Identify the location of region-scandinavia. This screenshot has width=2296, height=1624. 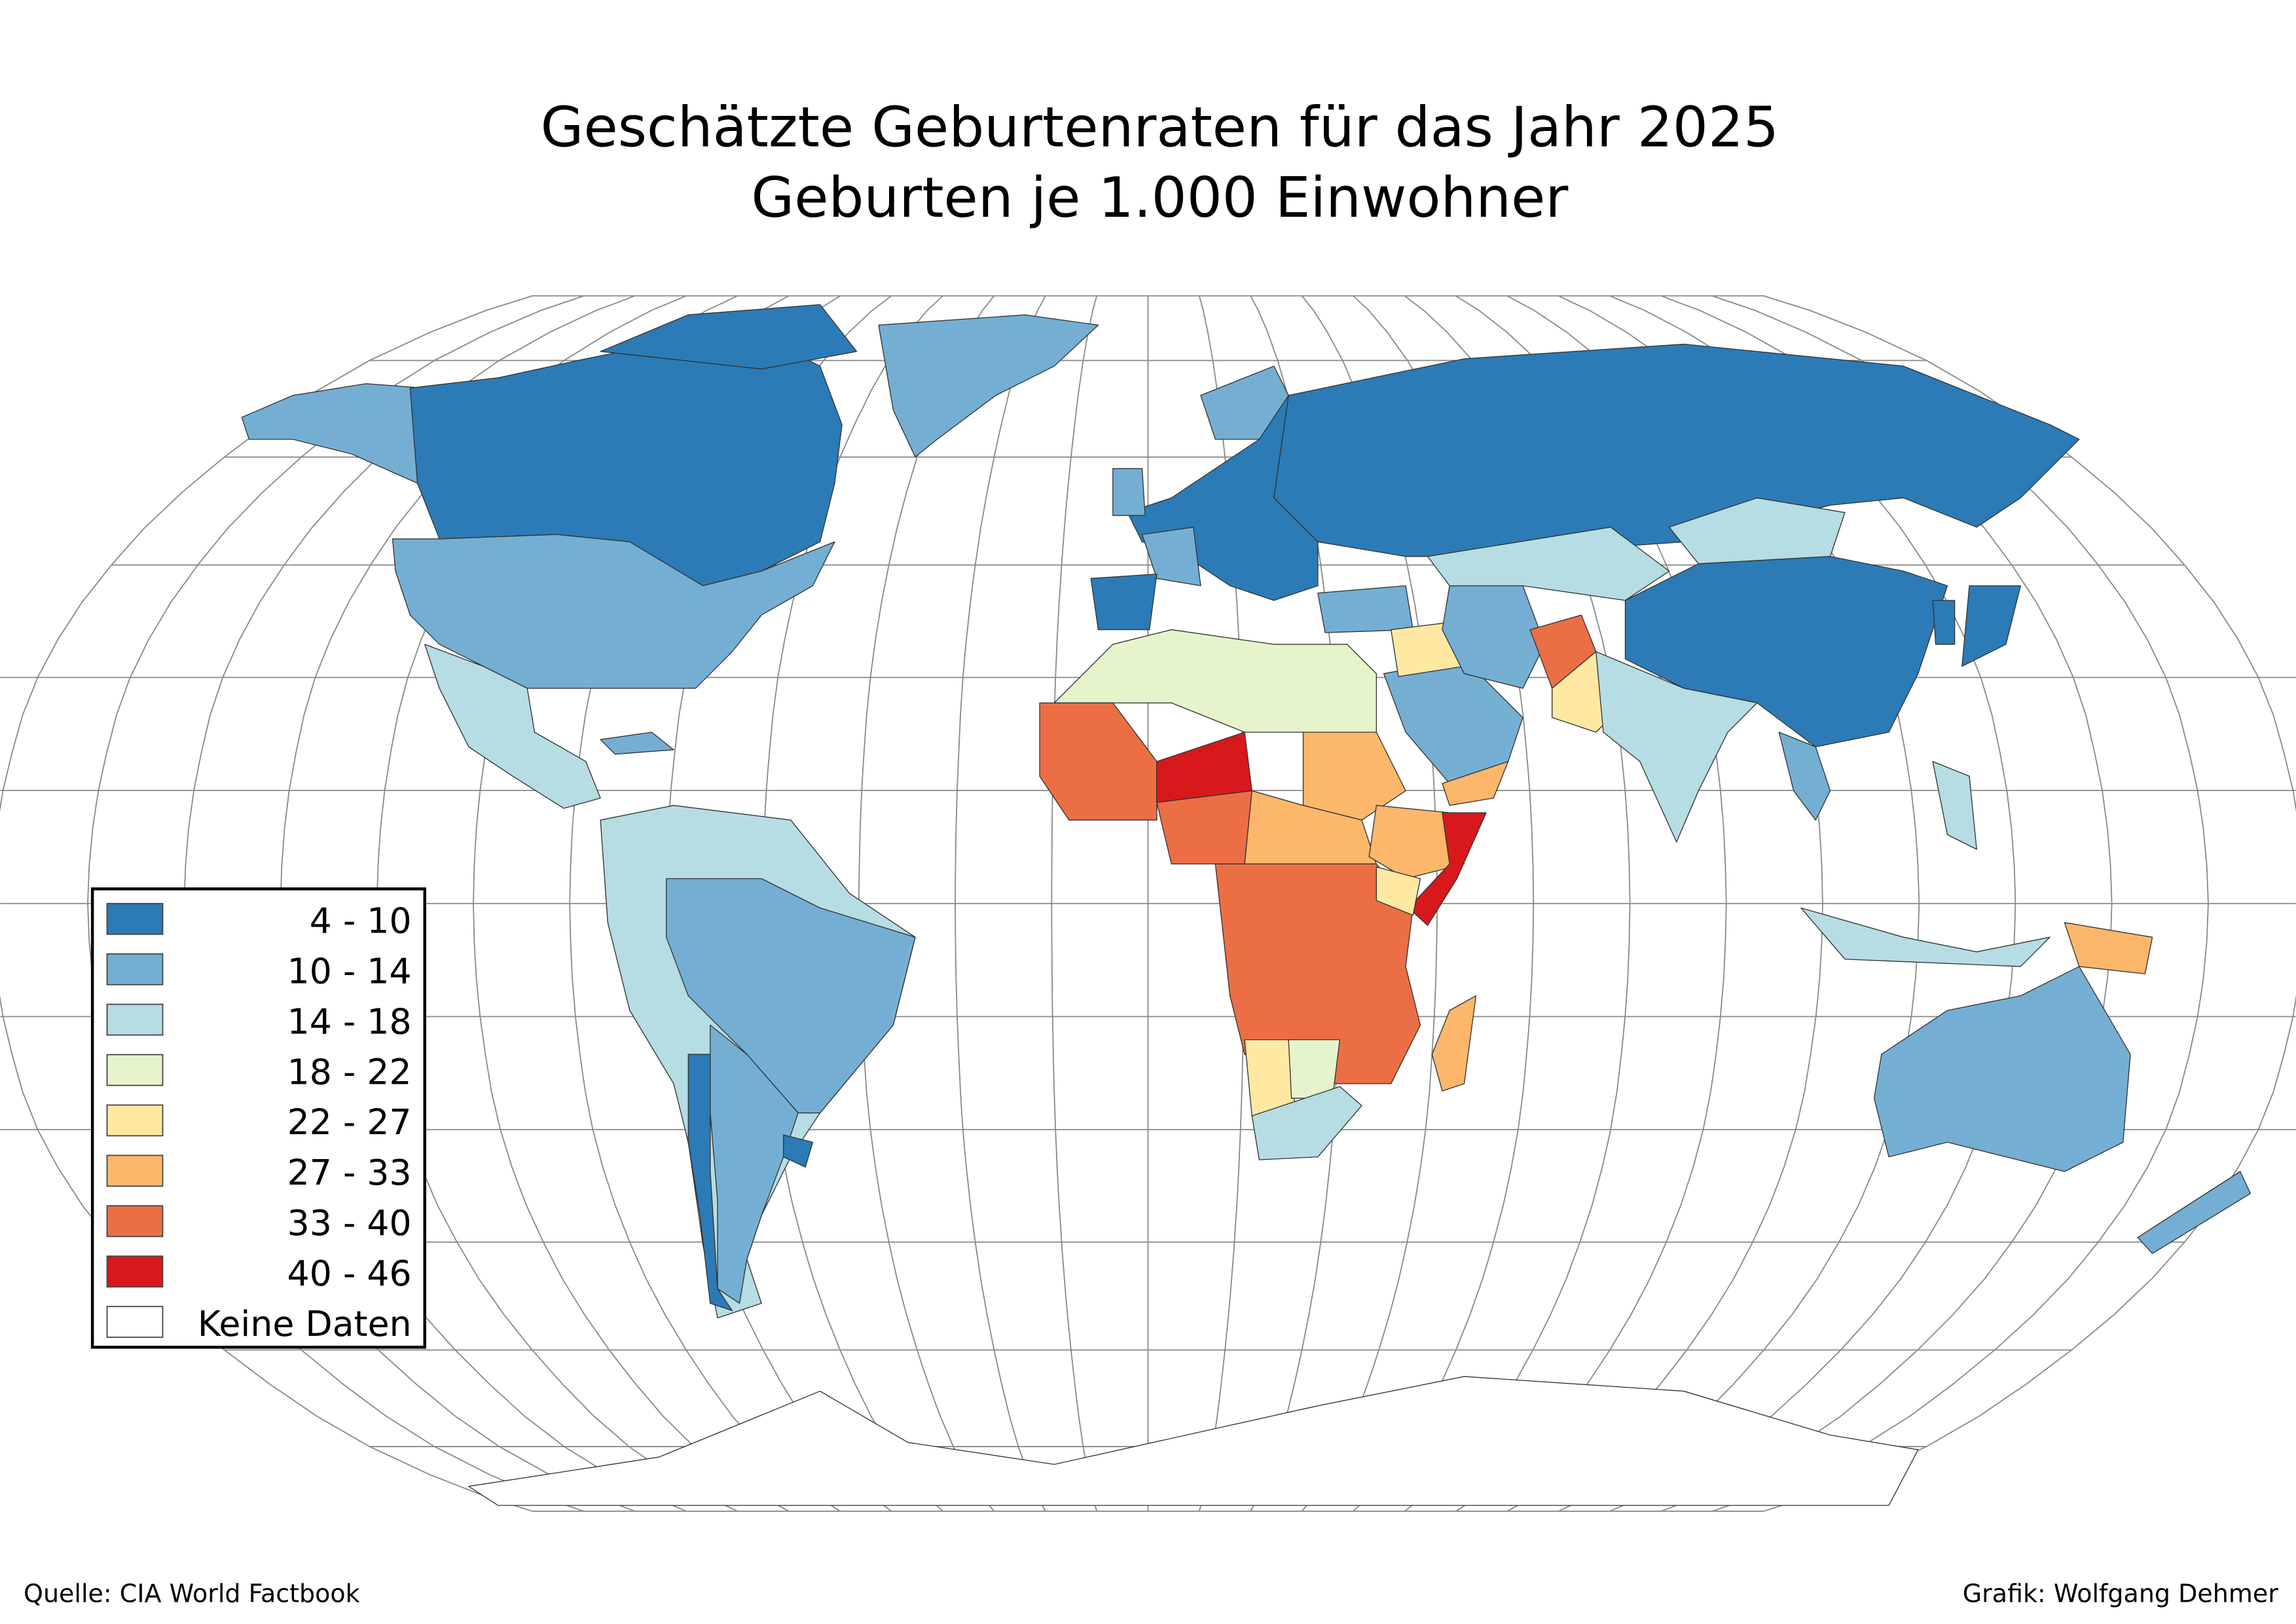
(1244, 402).